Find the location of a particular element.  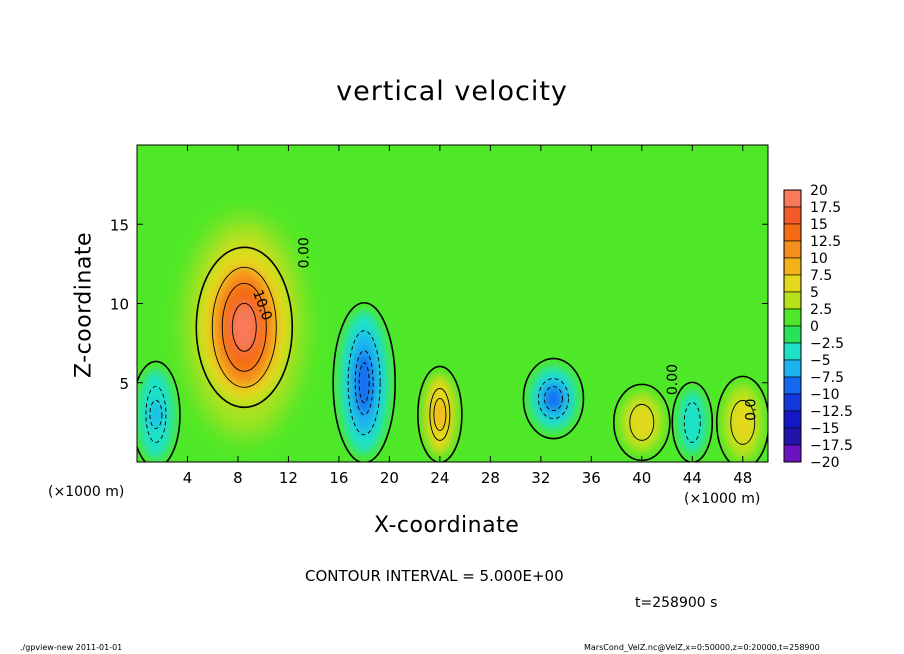

colorbar-label: −2.5 is located at coordinates (827, 344).